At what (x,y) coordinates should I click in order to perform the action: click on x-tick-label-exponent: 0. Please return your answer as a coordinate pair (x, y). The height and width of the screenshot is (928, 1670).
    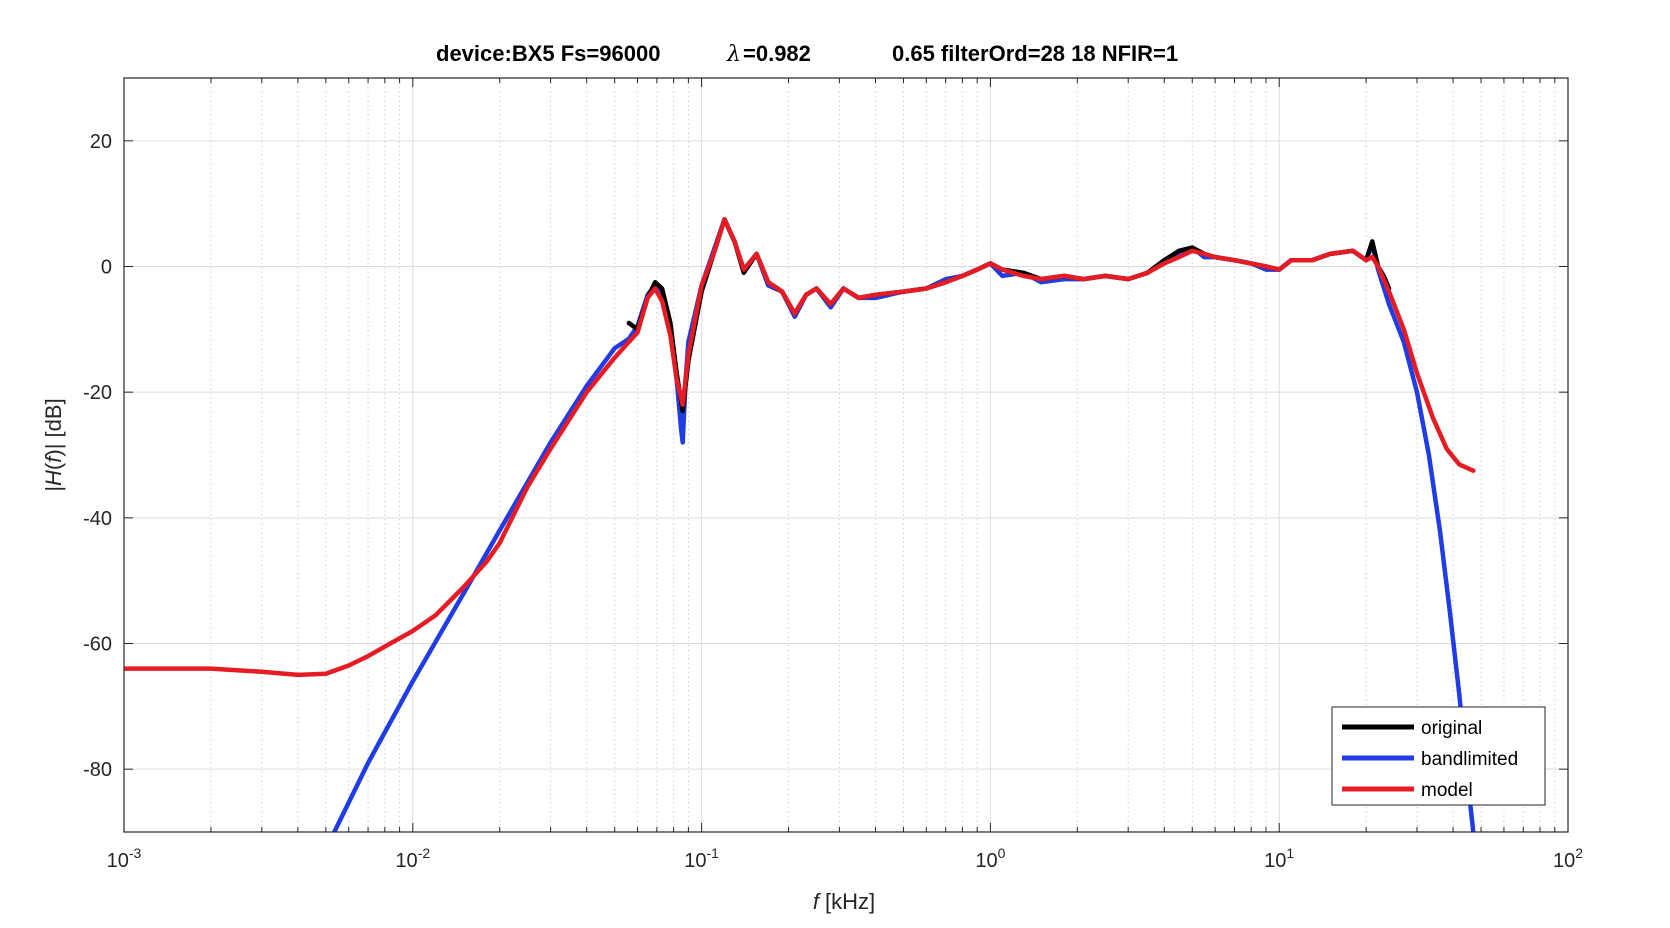
    Looking at the image, I should click on (1002, 853).